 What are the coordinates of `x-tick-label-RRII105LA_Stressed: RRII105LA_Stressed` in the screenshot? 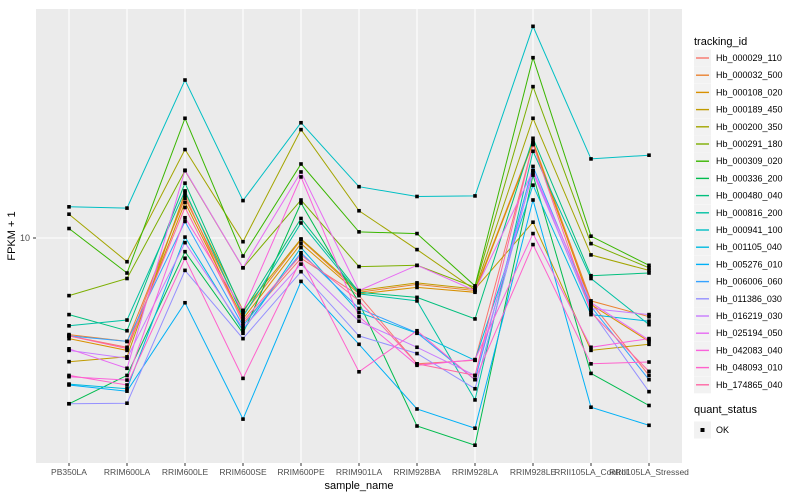 It's located at (649, 472).